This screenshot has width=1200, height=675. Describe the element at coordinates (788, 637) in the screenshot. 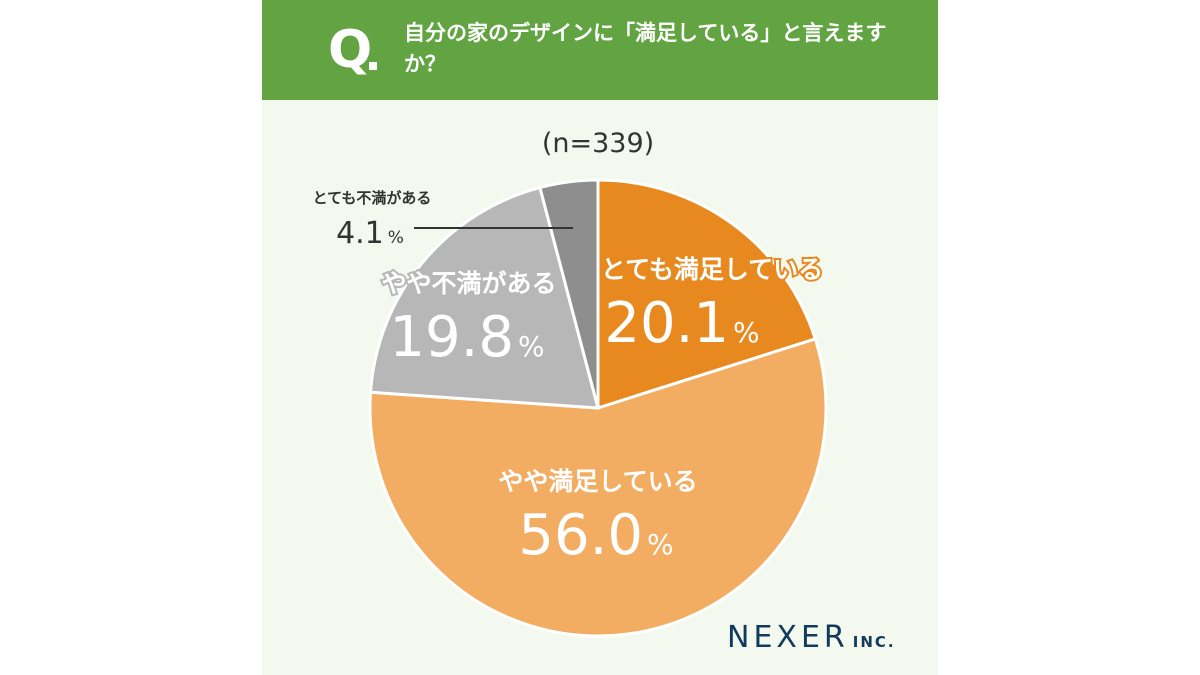

I see `brand-name: NEXER` at that location.